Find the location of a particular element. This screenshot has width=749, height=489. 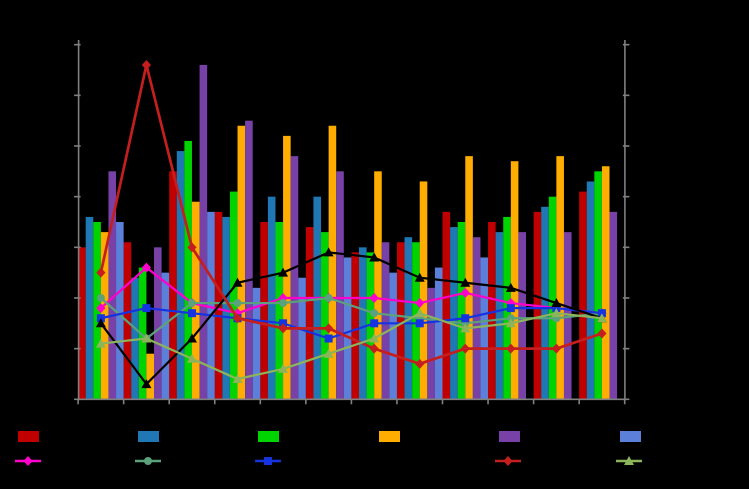

legend-item-line-seagreen is located at coordinates (148, 461).